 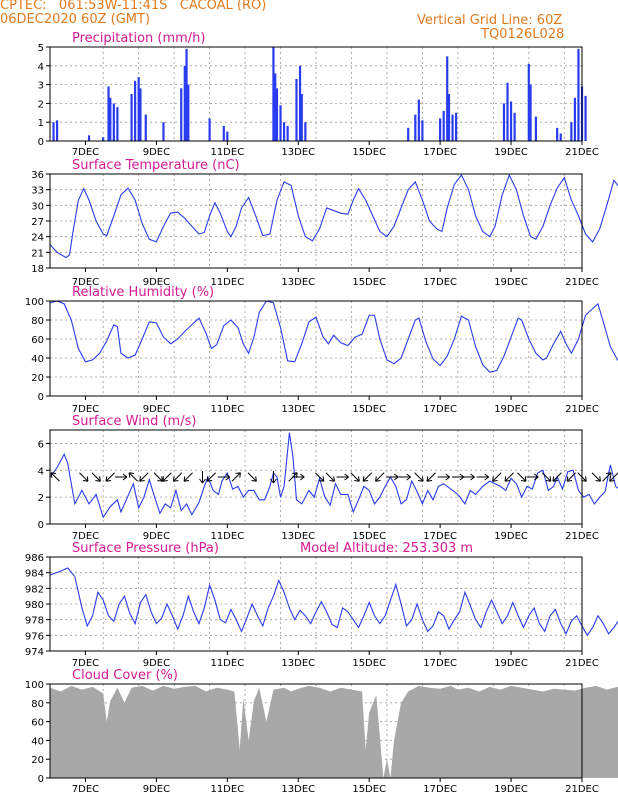 I want to click on y-tick-label: 986, so click(x=34, y=558).